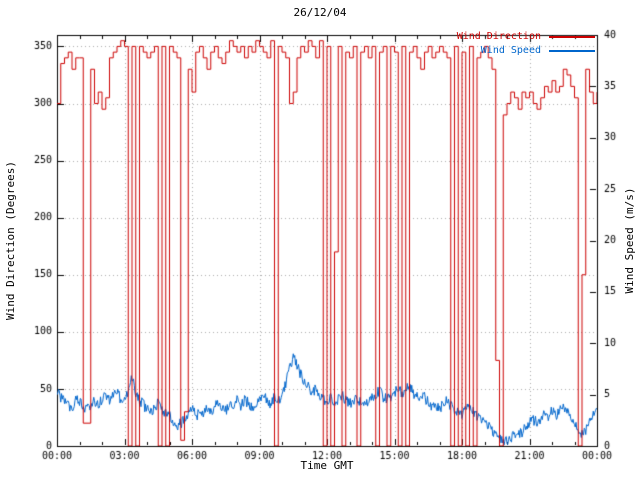 This screenshot has width=640, height=480. Describe the element at coordinates (526, 43) in the screenshot. I see `legend: Wind Direction Wind Speed` at that location.